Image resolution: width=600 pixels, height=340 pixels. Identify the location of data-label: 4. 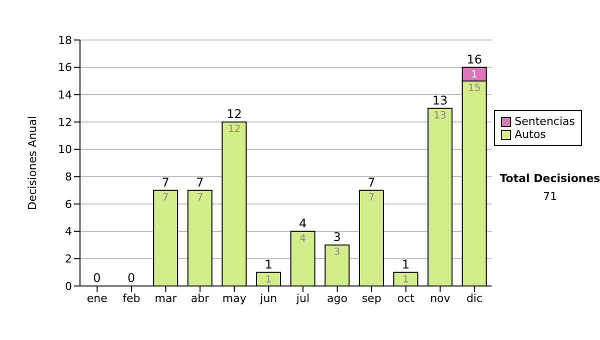
(303, 238).